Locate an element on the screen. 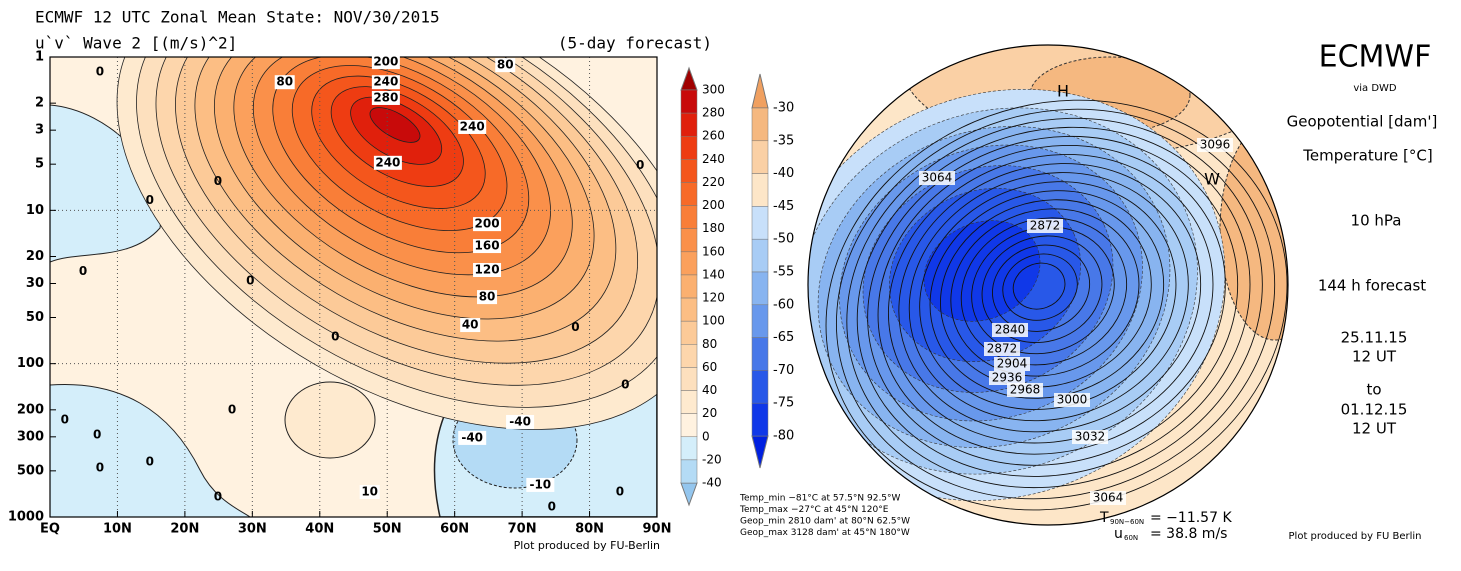  y-tick-label: 3 is located at coordinates (39, 130).